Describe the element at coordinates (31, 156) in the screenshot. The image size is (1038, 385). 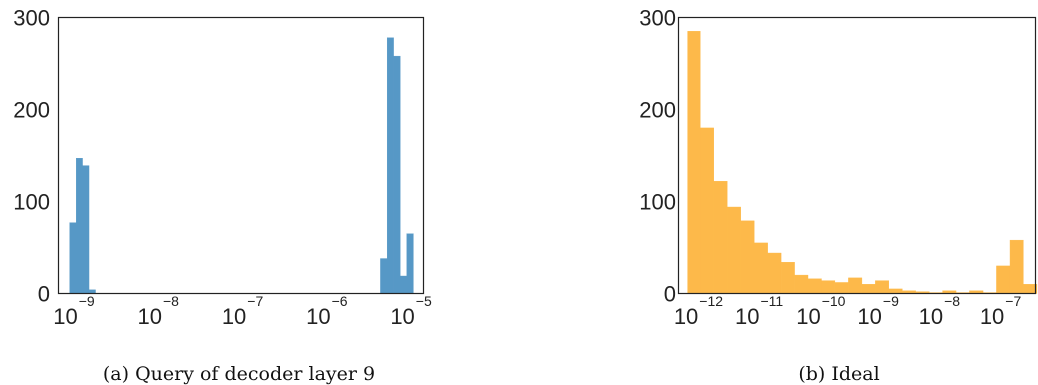
I see `y-tick-labels-a: 0 100 200 300` at that location.